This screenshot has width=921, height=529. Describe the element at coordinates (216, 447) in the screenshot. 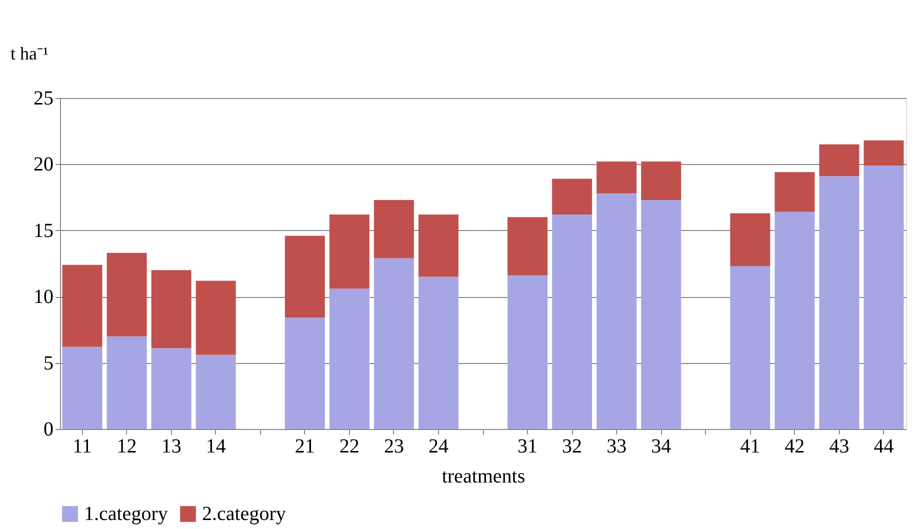

I see `x-tick-label: 14` at that location.